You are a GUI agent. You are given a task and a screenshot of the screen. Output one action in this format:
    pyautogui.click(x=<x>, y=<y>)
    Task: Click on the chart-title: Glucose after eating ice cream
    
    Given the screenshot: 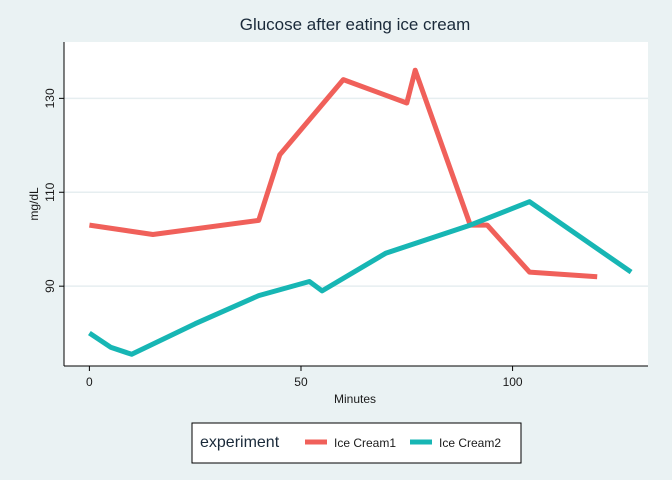 What is the action you would take?
    pyautogui.click(x=355, y=24)
    